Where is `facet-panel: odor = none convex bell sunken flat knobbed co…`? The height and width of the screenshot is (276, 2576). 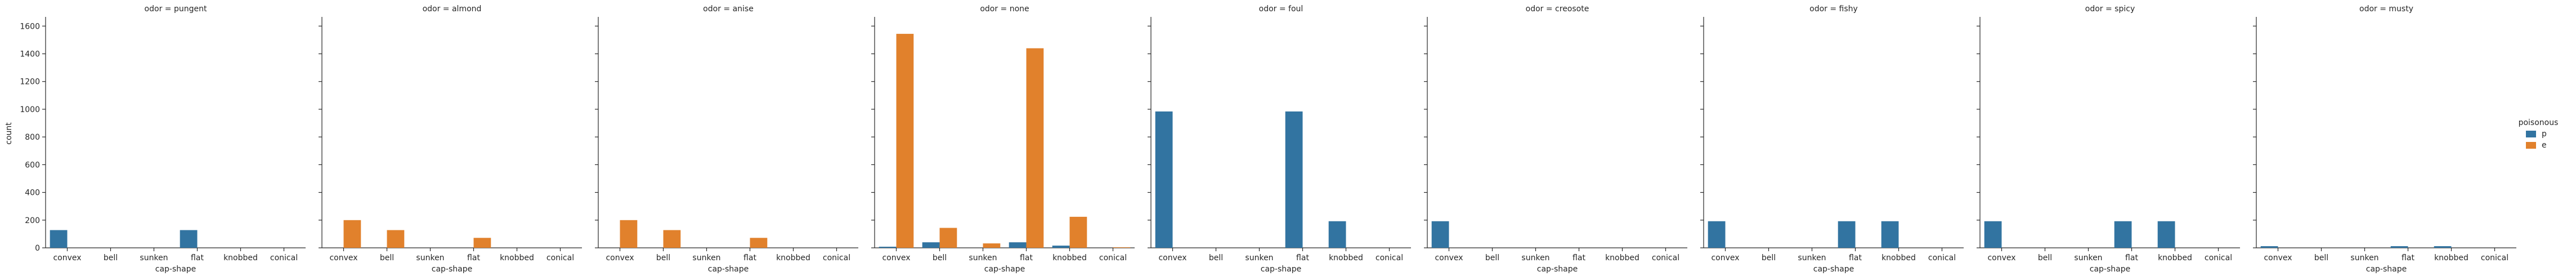 facet-panel: odor = none convex bell sunken flat knobbed co… is located at coordinates (1003, 139).